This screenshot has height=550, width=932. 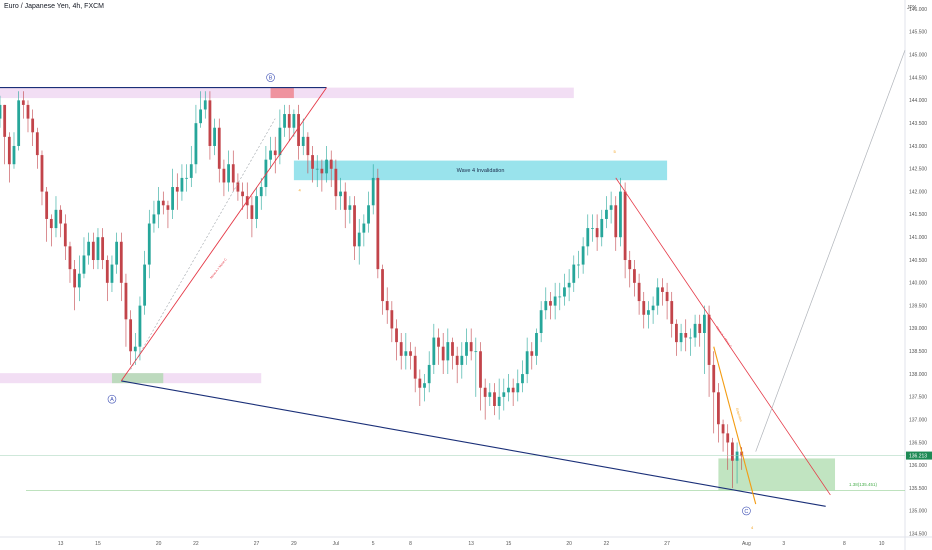 I want to click on trendline-c, so click(x=723, y=336).